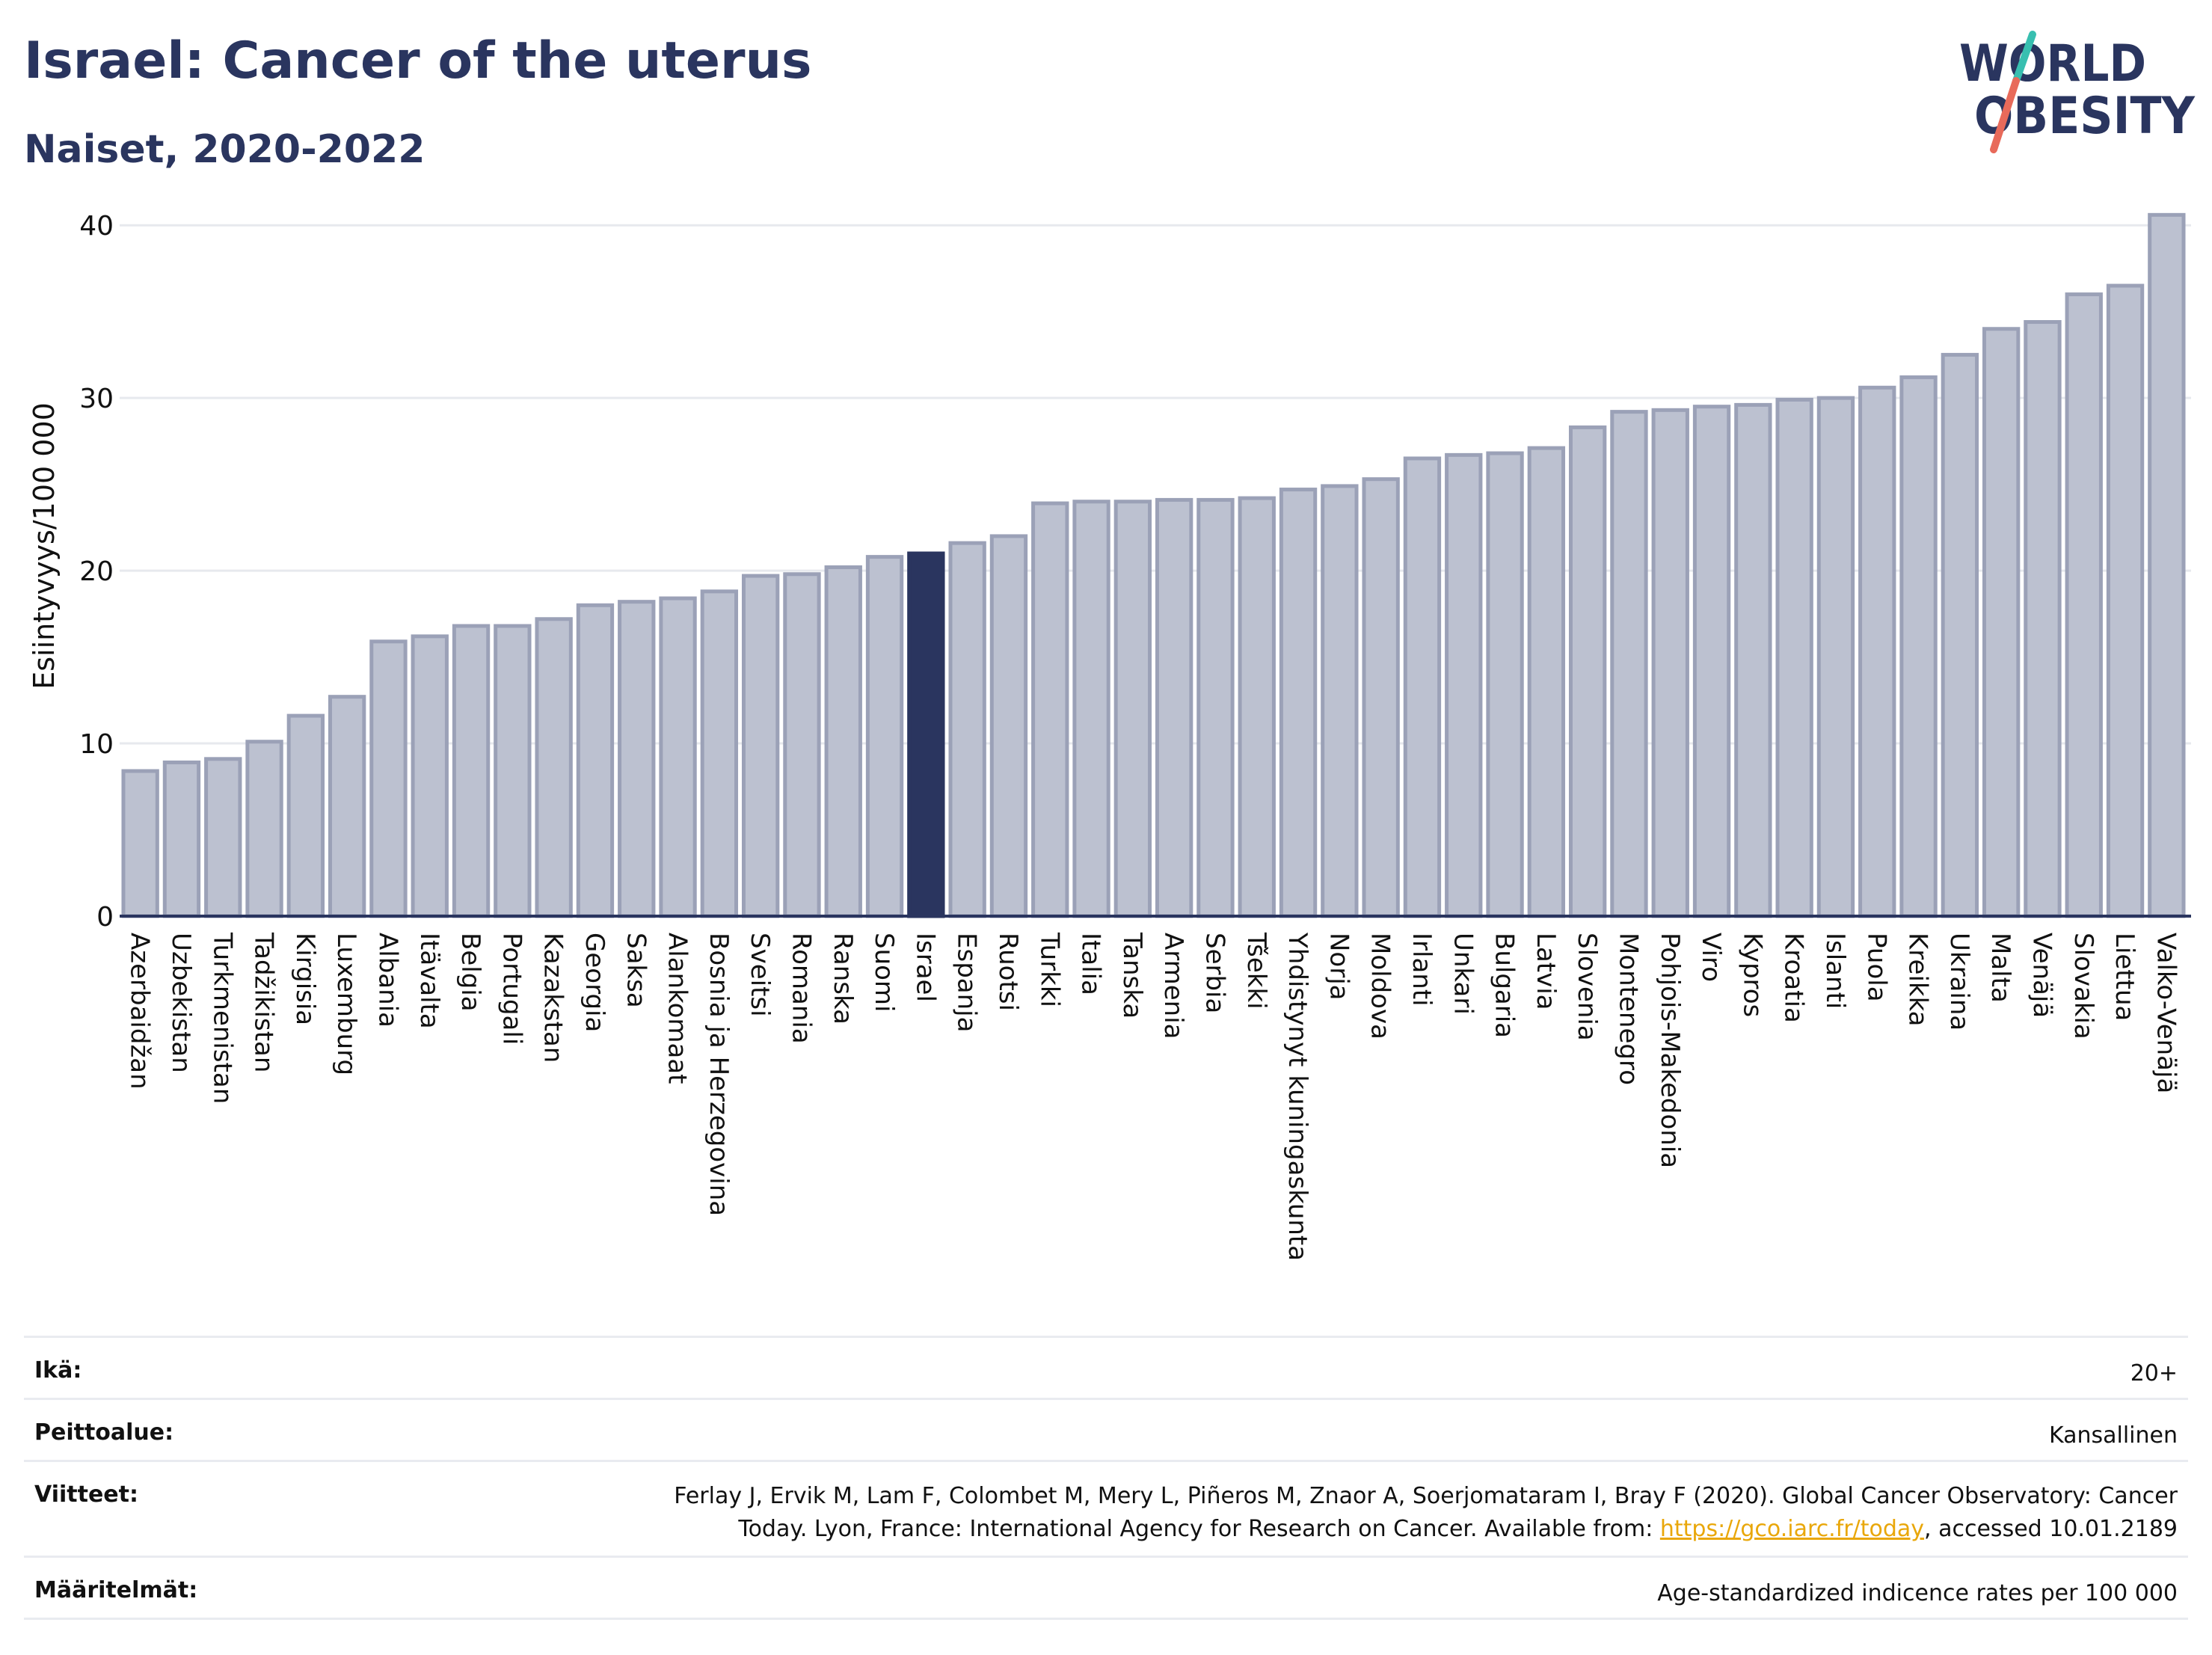 The width and height of the screenshot is (2212, 1655). What do you see at coordinates (1298, 703) in the screenshot?
I see `bar-yhdistynyt-kuningaskunta` at bounding box center [1298, 703].